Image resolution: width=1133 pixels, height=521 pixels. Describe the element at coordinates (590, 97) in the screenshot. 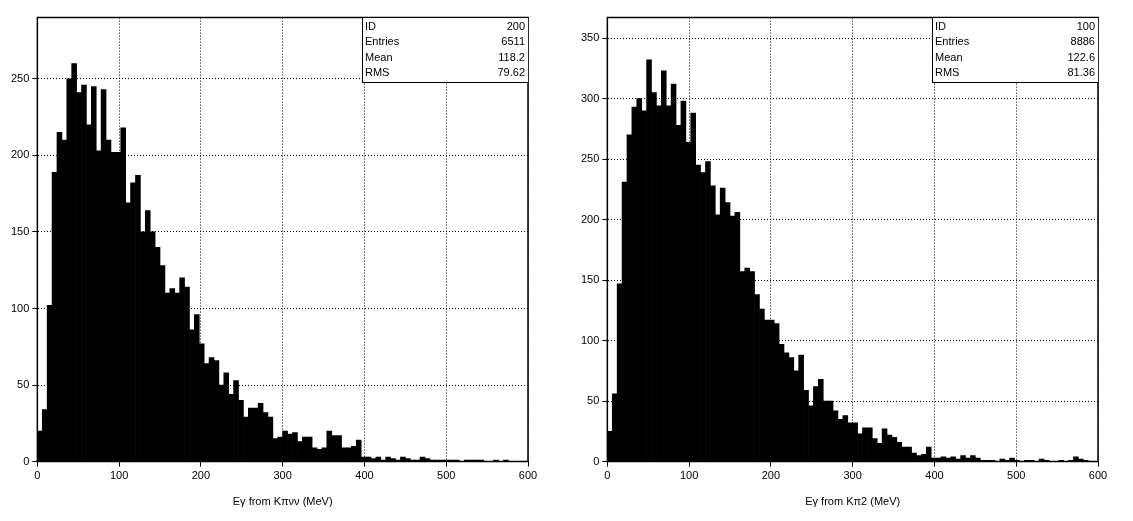

I see `y-tick-label: 300` at that location.